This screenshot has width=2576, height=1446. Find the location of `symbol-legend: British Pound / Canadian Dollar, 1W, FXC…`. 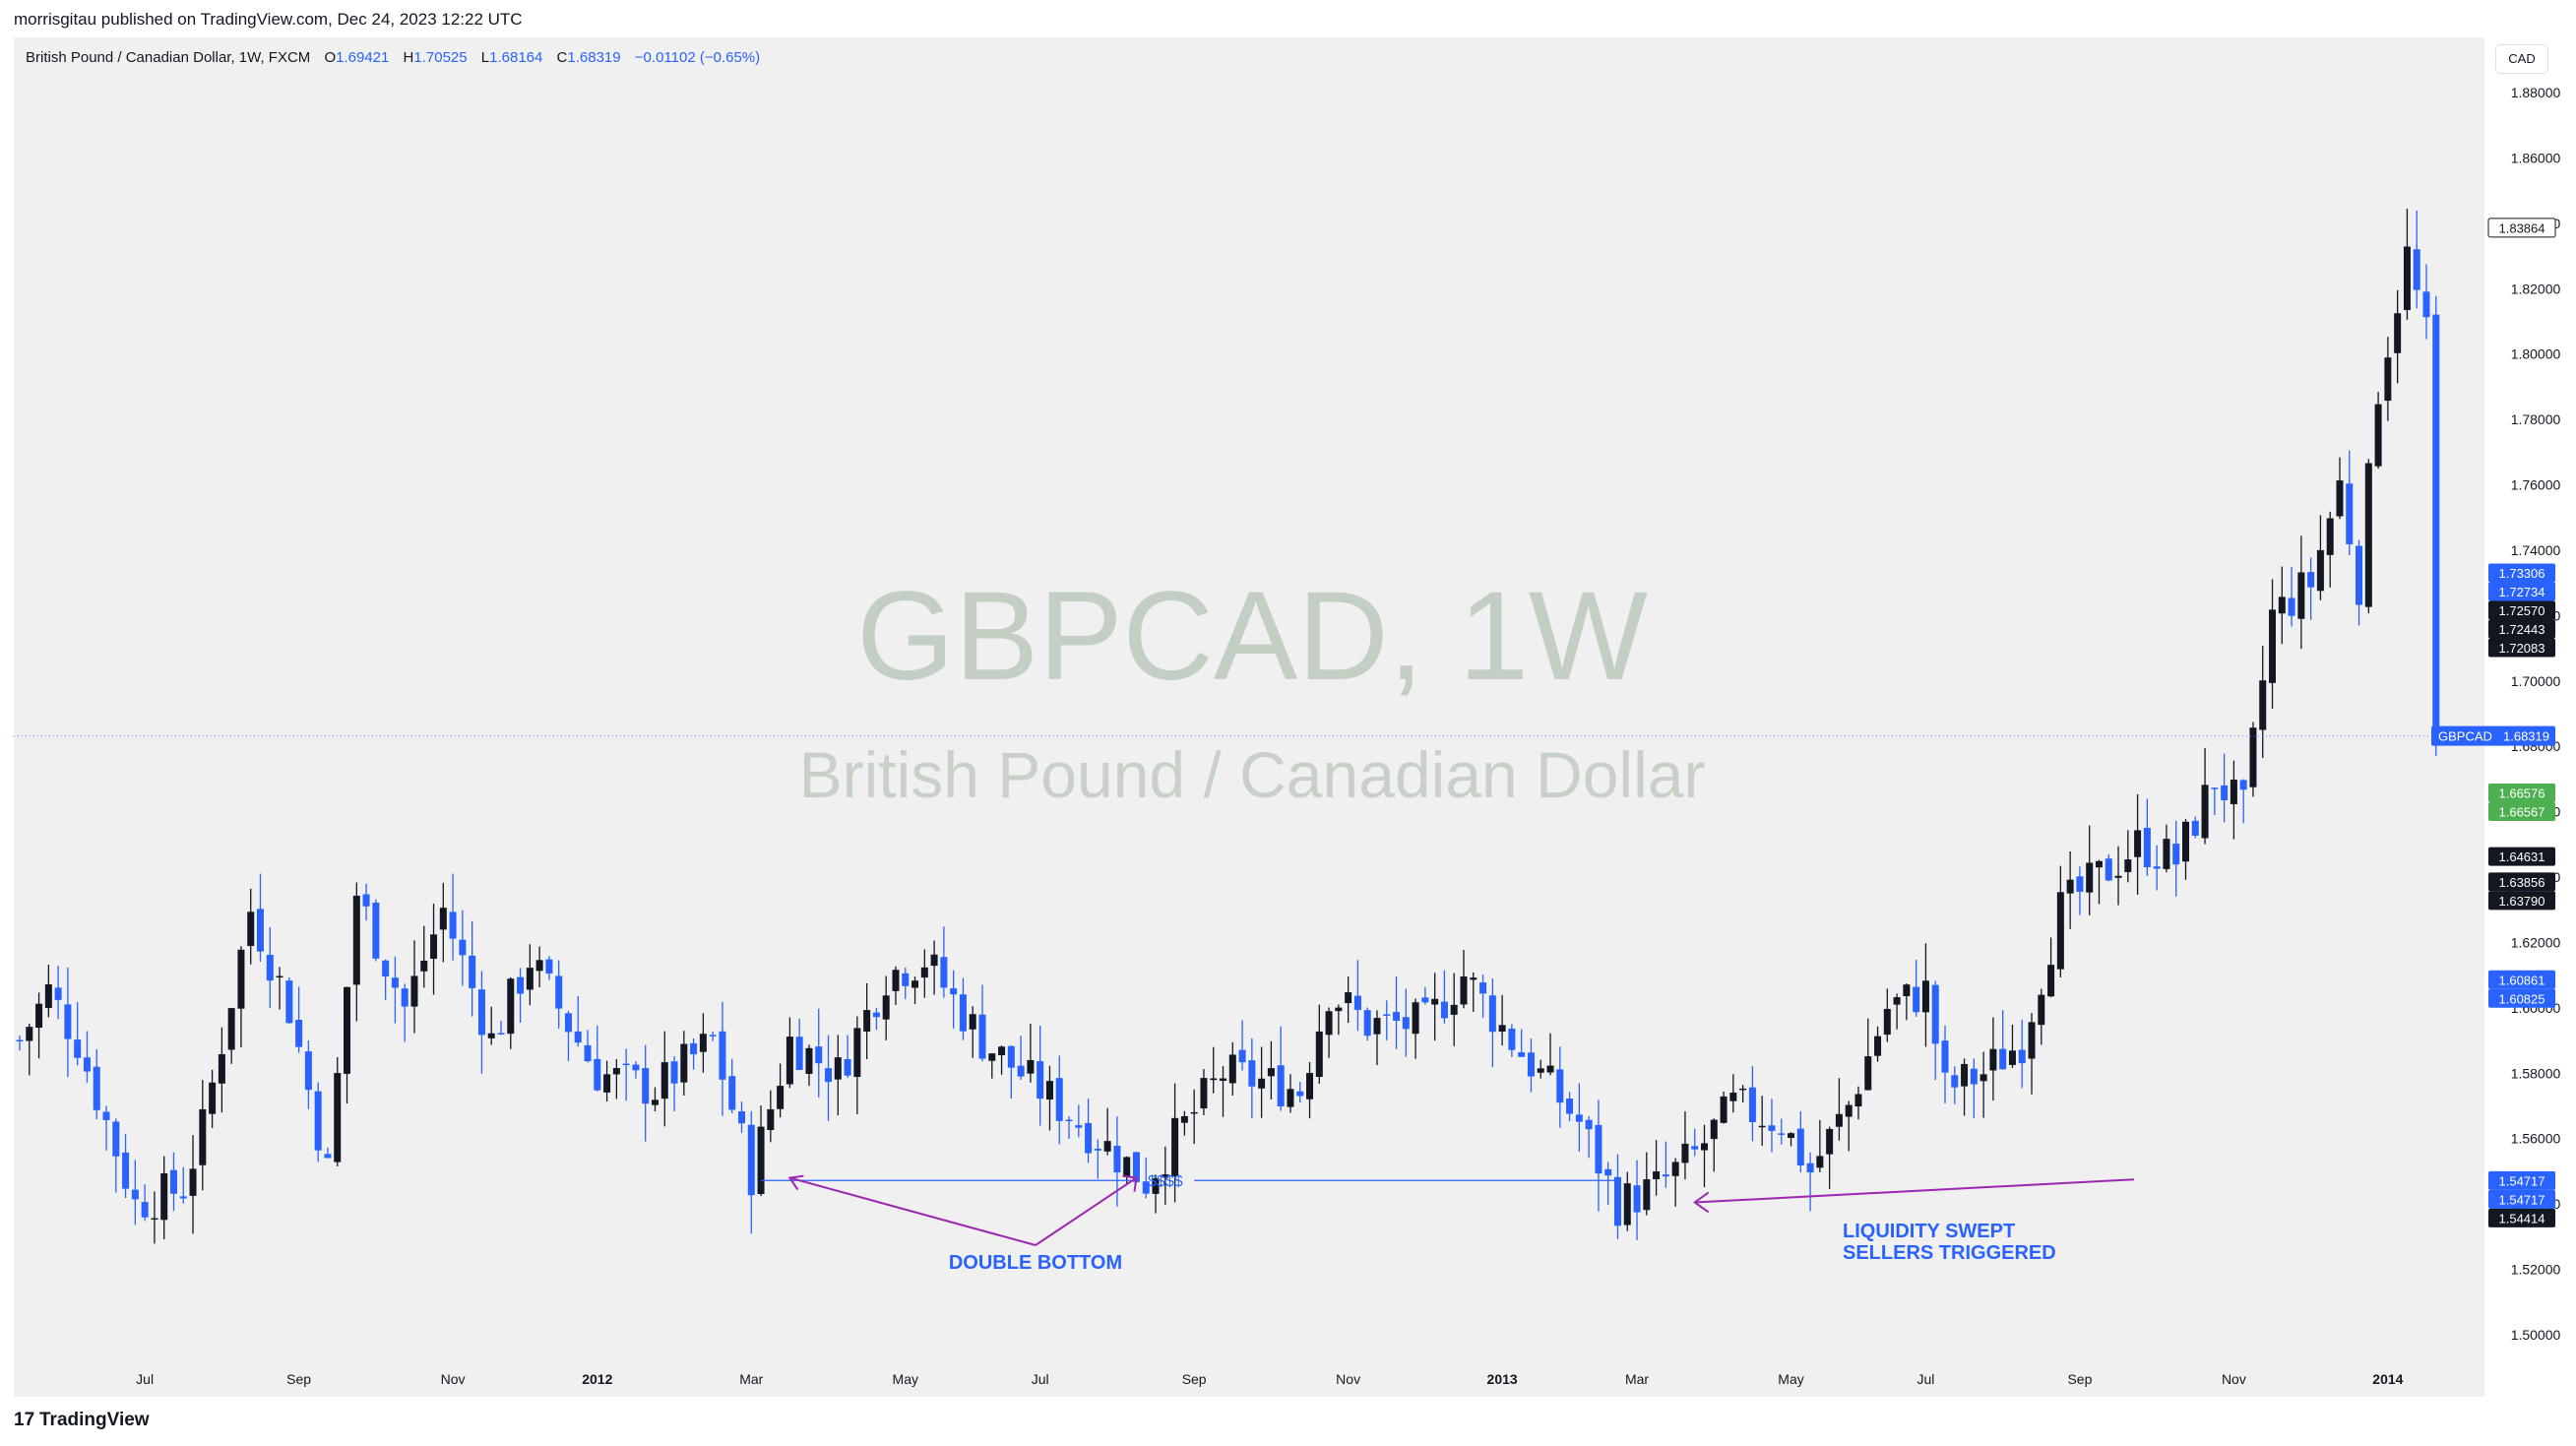

symbol-legend: British Pound / Canadian Dollar, 1W, FXC… is located at coordinates (393, 57).